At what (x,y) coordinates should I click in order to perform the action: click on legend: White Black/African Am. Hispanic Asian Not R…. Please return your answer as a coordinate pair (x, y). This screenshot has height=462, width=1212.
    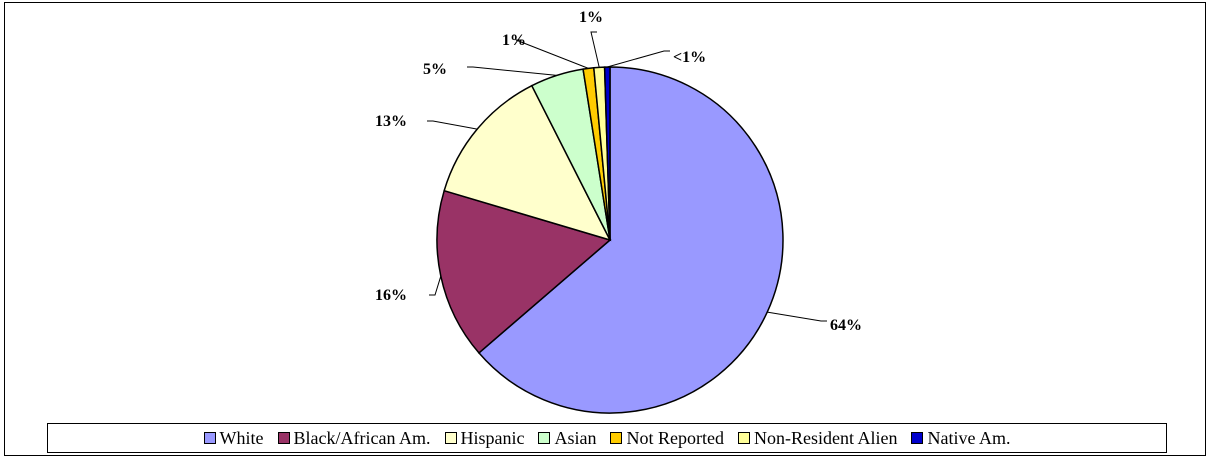
    Looking at the image, I should click on (607, 438).